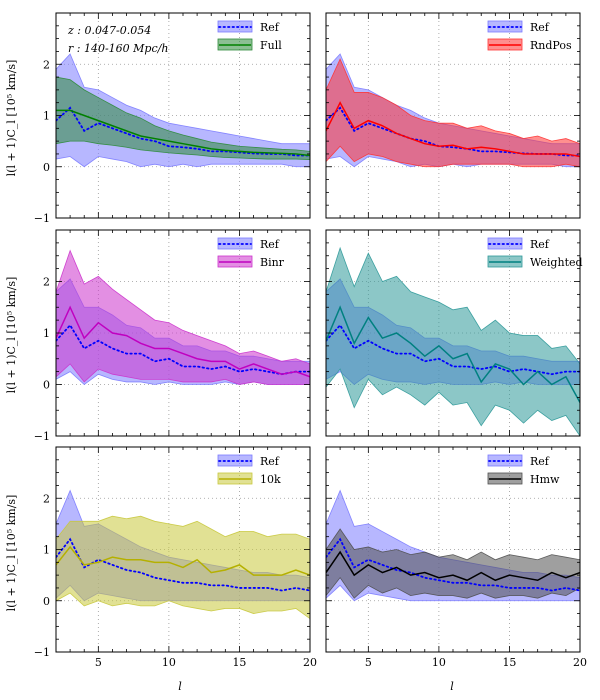  I want to click on panel-binr: −1 0 1 2 Ref Binr, so click(172, 336).